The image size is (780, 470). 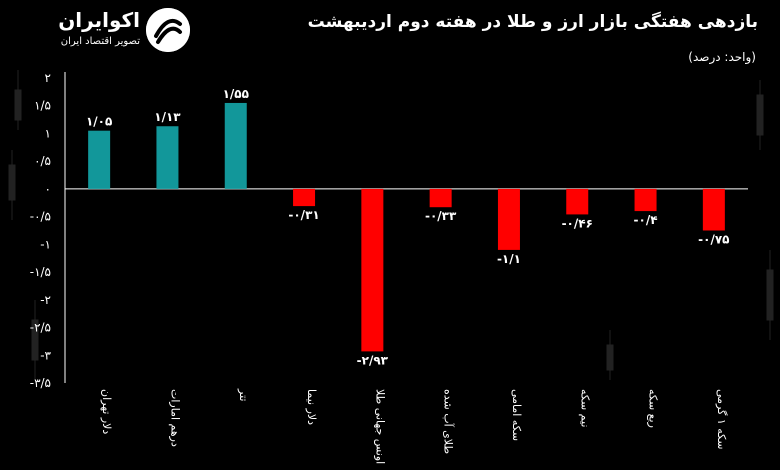 What do you see at coordinates (516, 415) in the screenshot?
I see `x-category-label: سکه امامی` at bounding box center [516, 415].